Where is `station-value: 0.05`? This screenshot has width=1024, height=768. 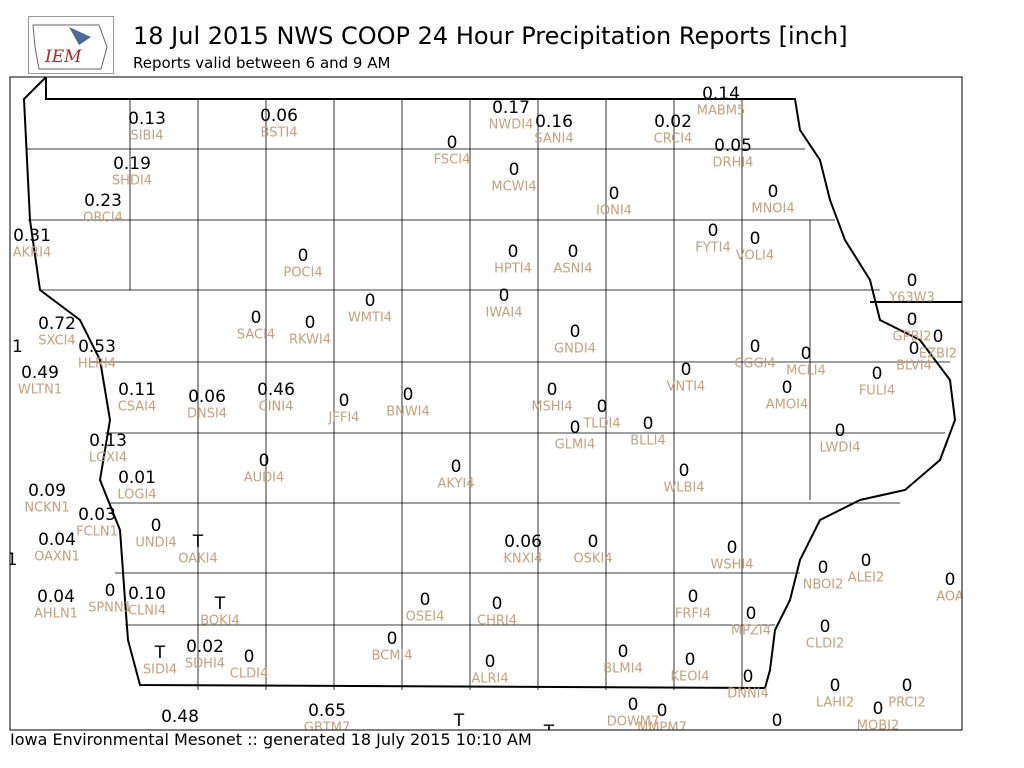 station-value: 0.05 is located at coordinates (733, 146).